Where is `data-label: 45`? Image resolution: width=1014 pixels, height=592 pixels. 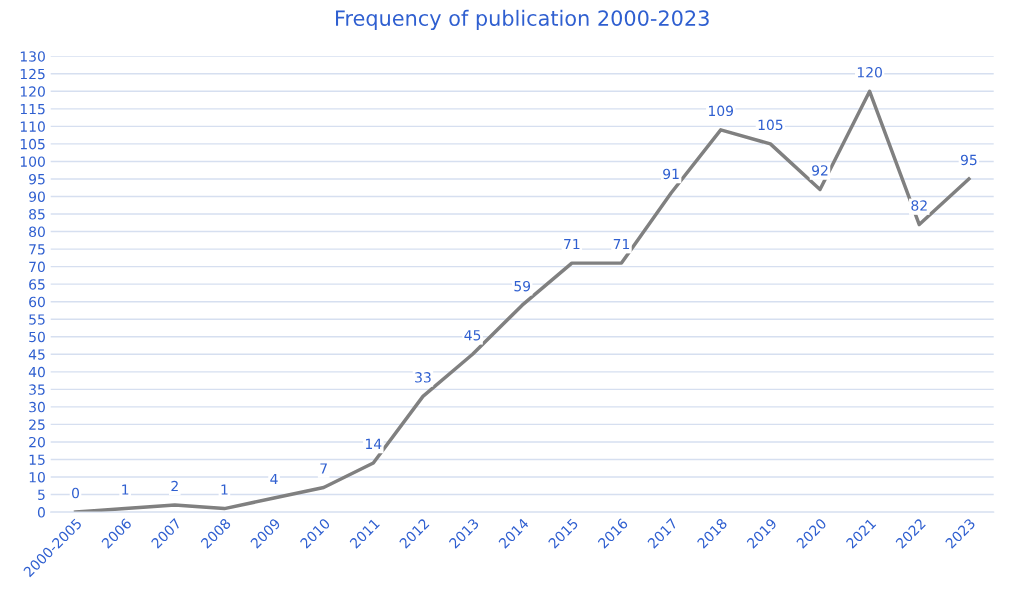
data-label: 45 is located at coordinates (472, 335).